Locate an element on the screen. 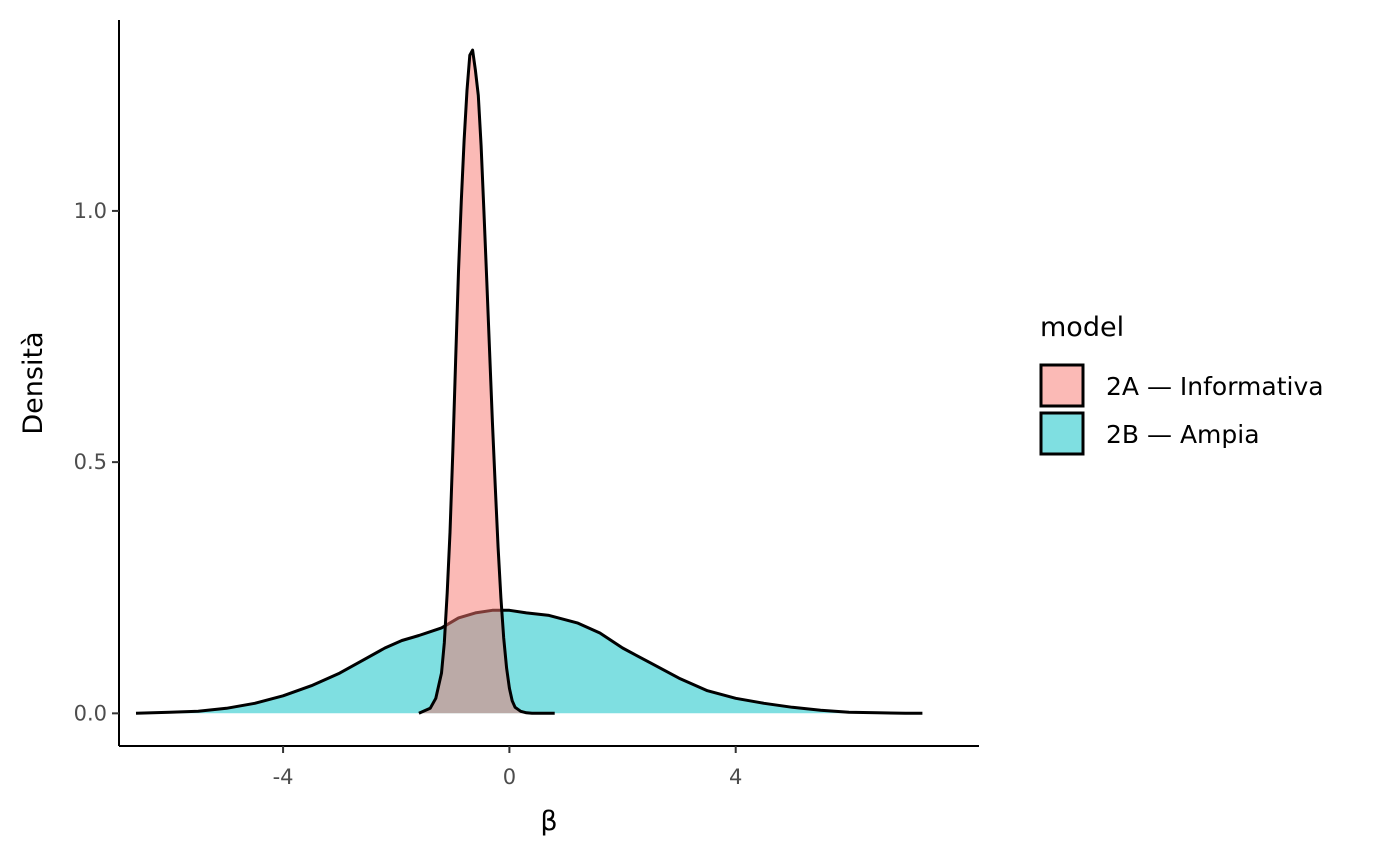 The image size is (1400, 865). density-line-2a is located at coordinates (486, 381).